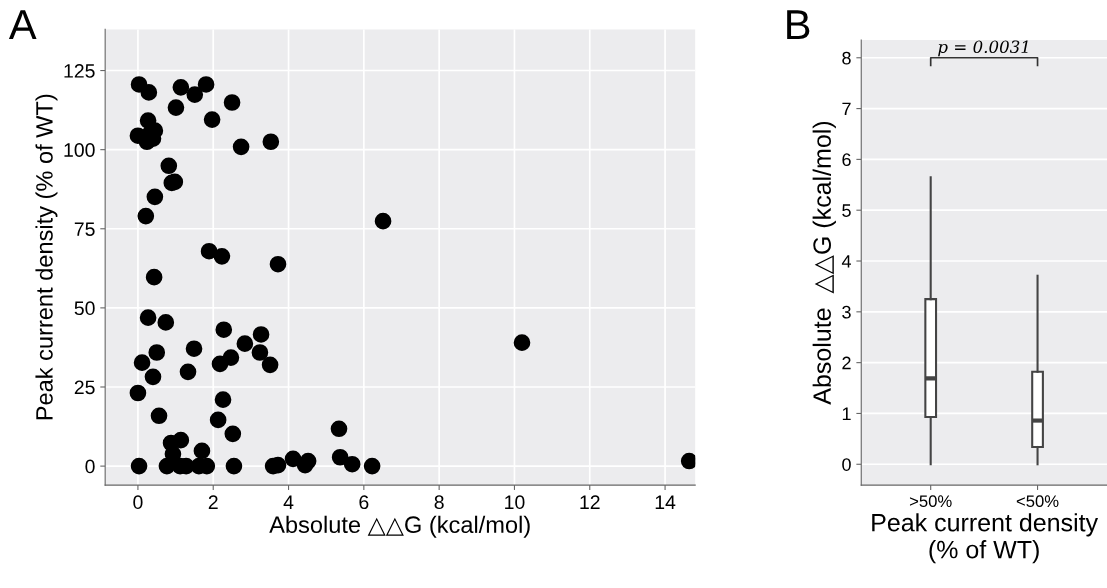  What do you see at coordinates (665, 502) in the screenshot?
I see `x-tick-label: 14` at bounding box center [665, 502].